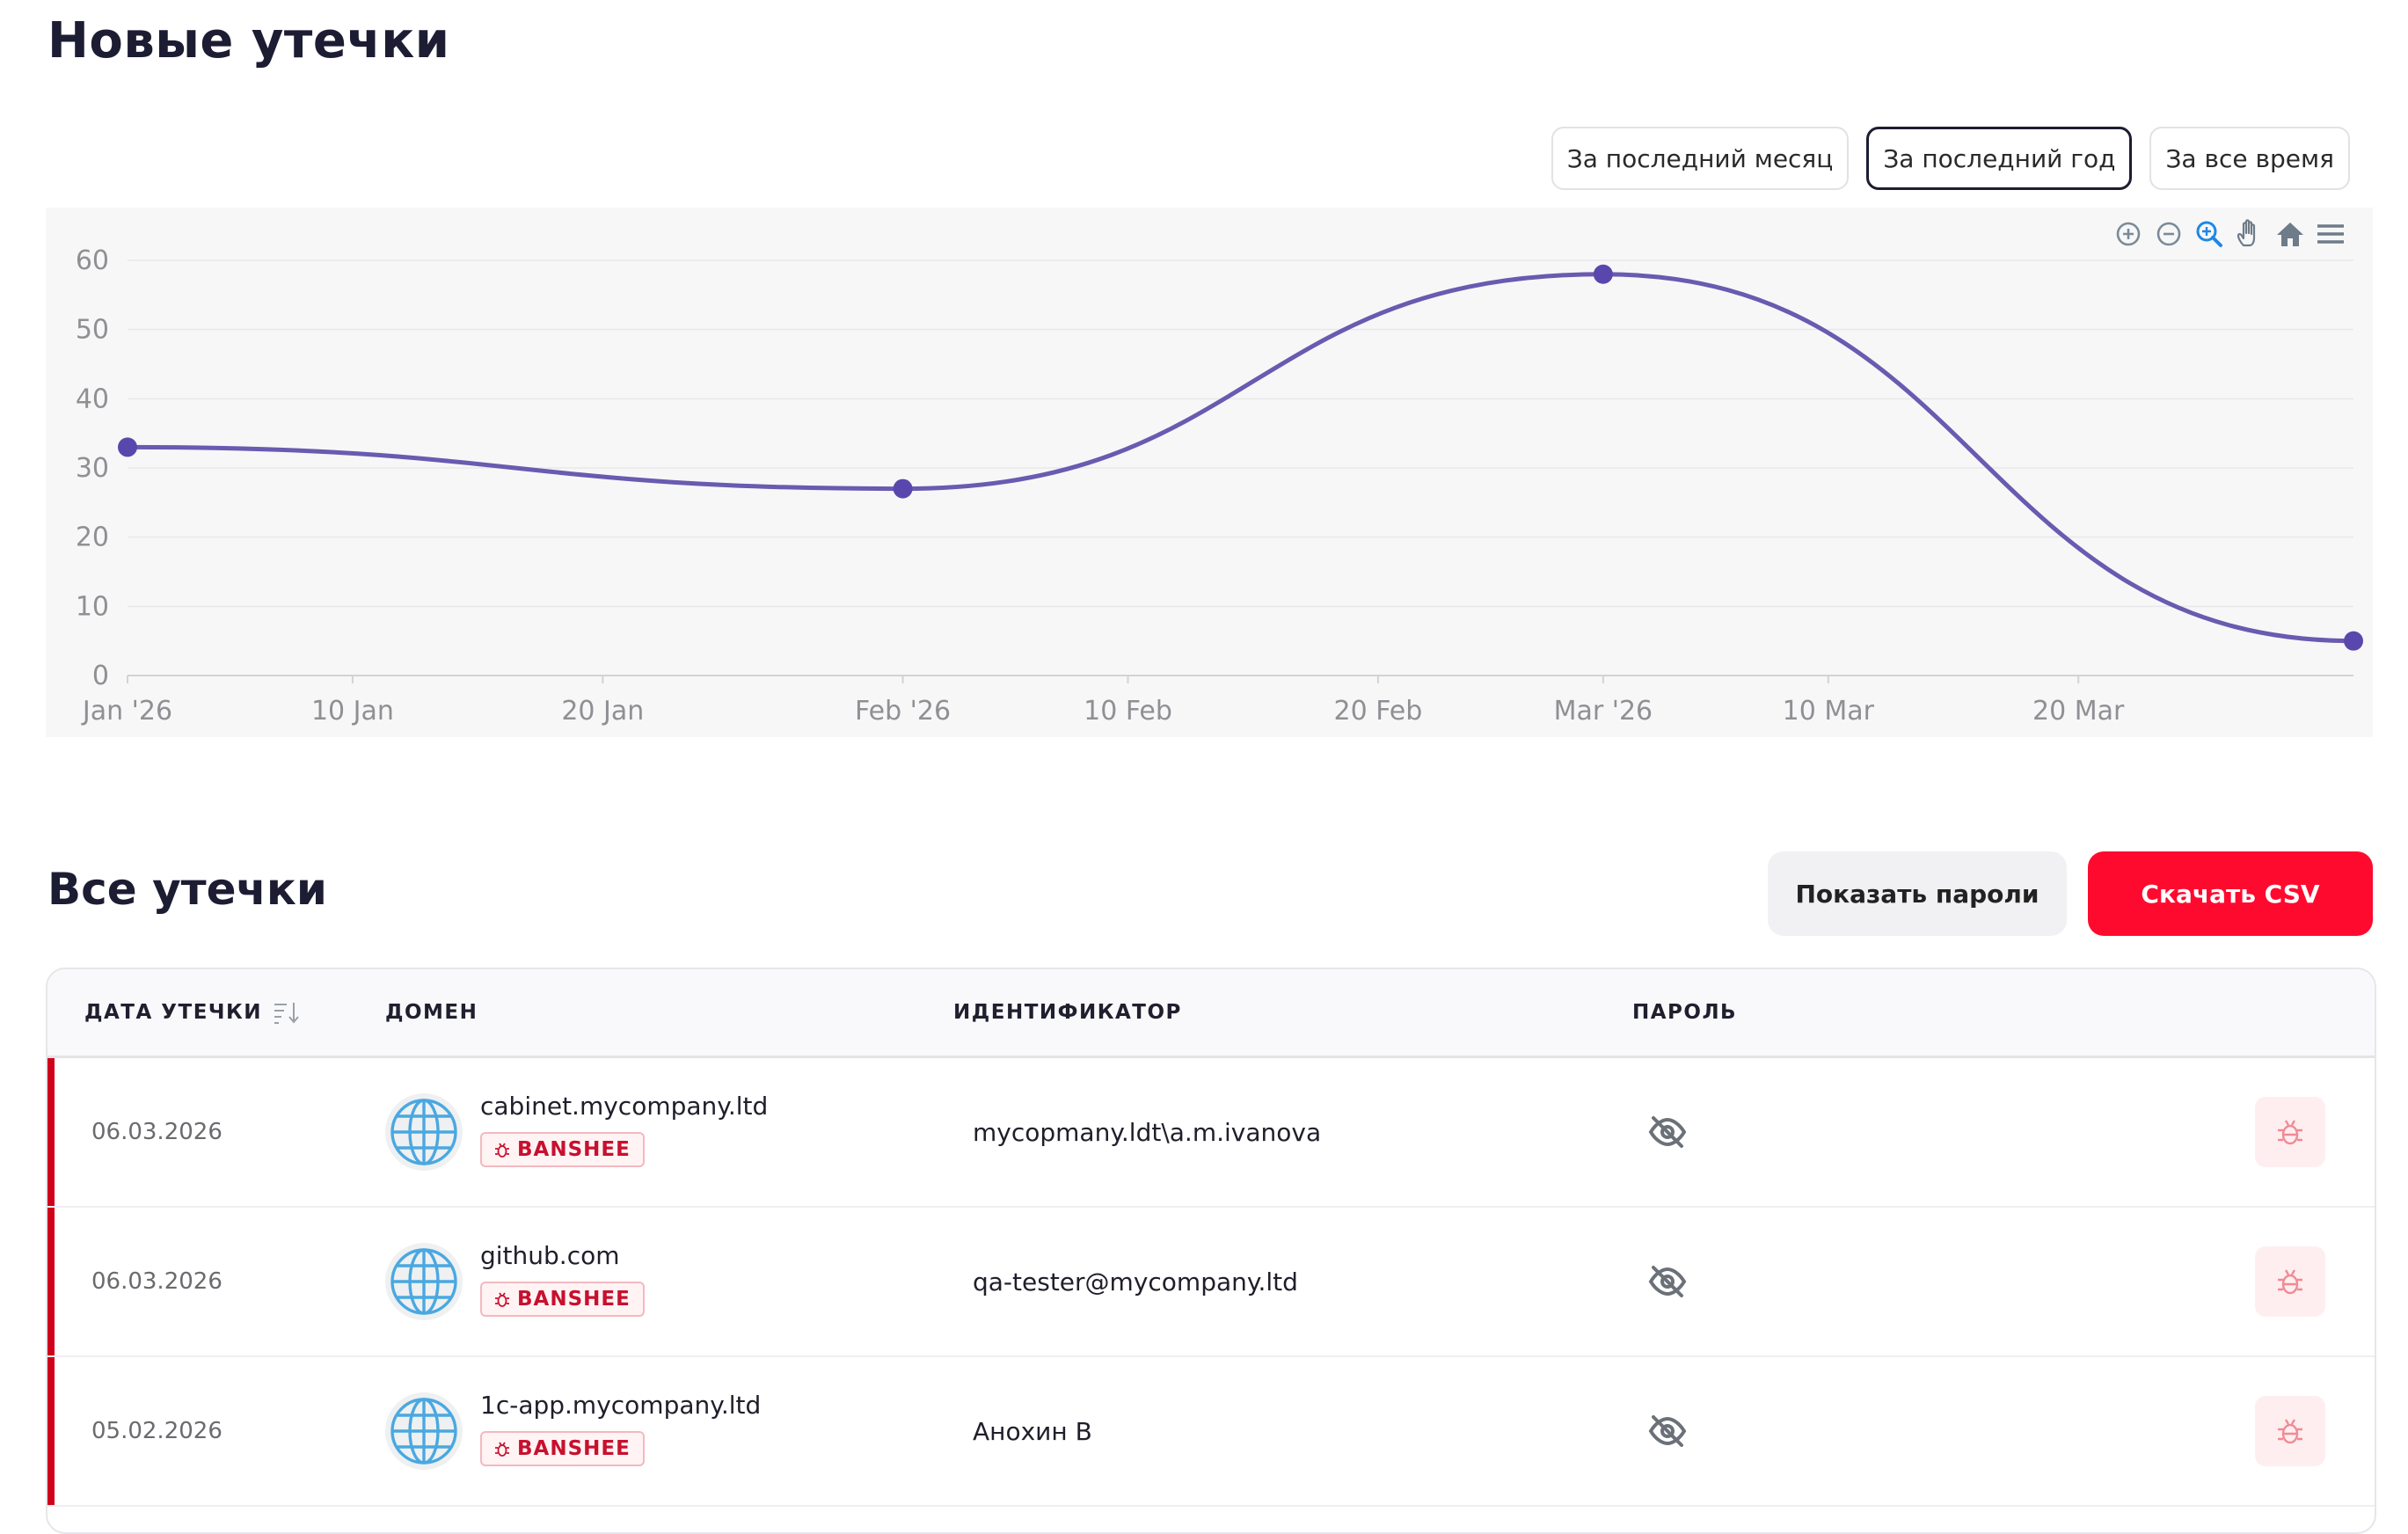  I want to click on column-header-domain: ДОМЕН, so click(431, 1012).